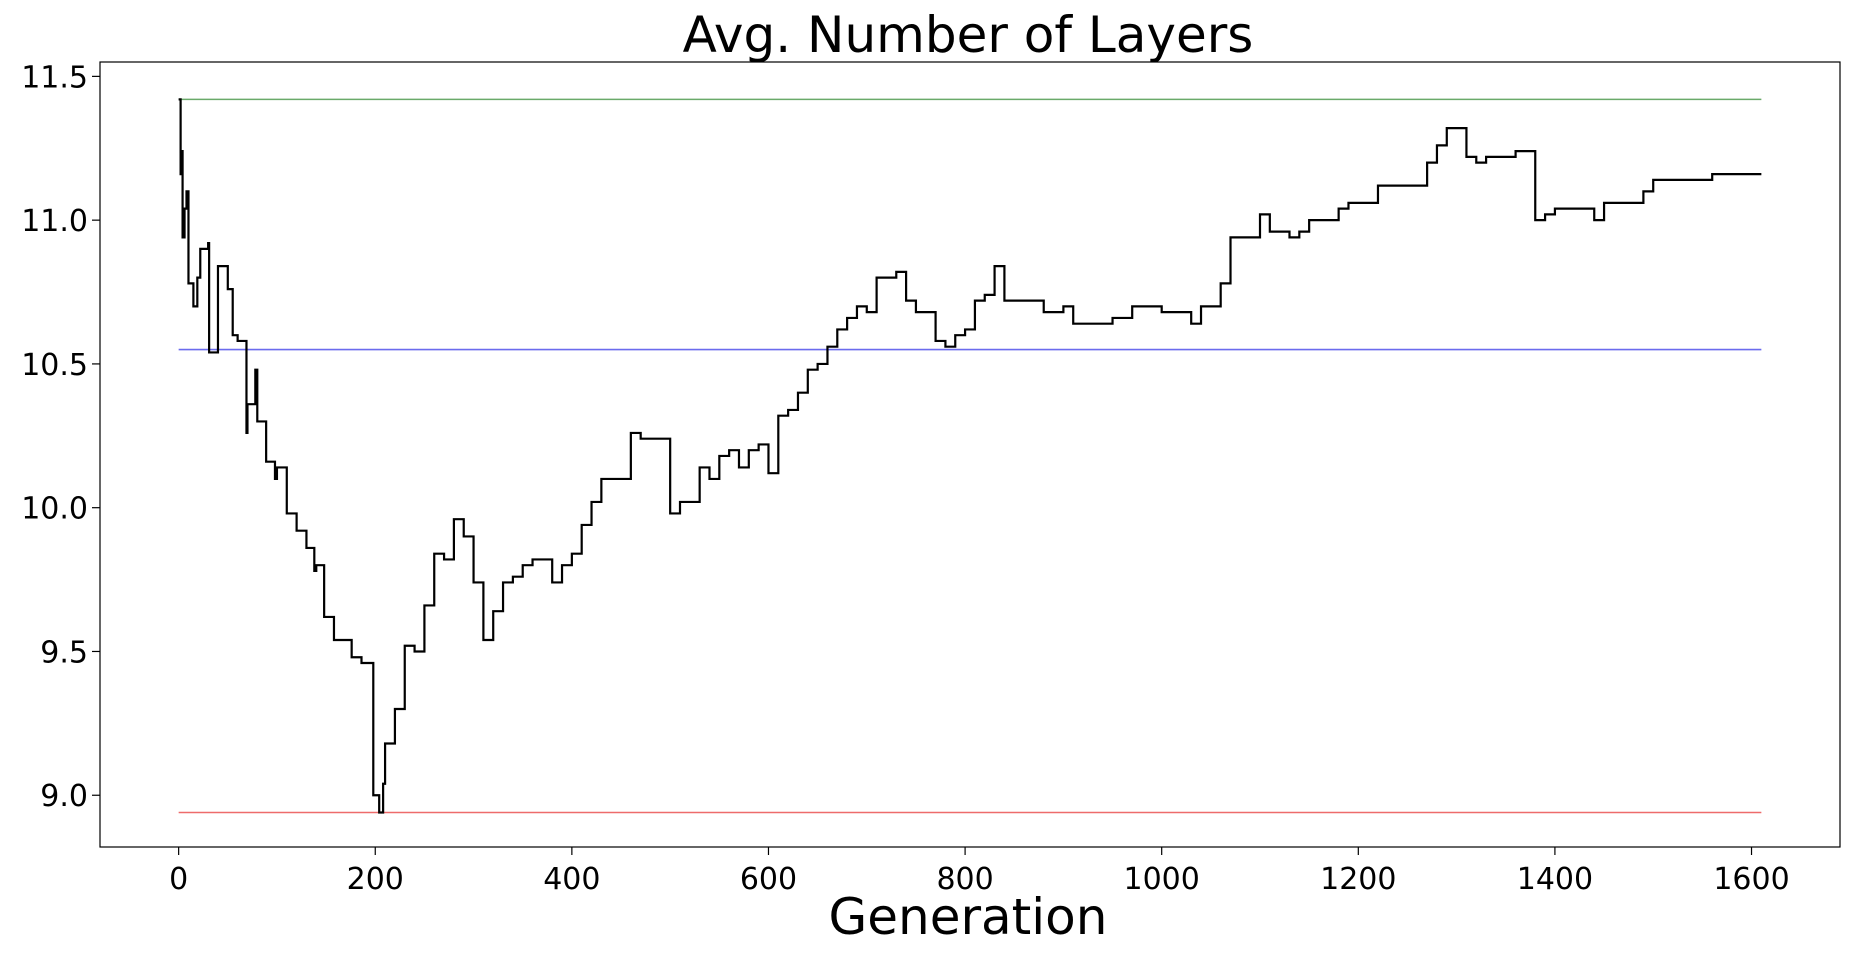 The width and height of the screenshot is (1853, 955). What do you see at coordinates (60, 437) in the screenshot?
I see `y-axis: 9.0 9.5 10.0 10.5 11.0 11.5` at bounding box center [60, 437].